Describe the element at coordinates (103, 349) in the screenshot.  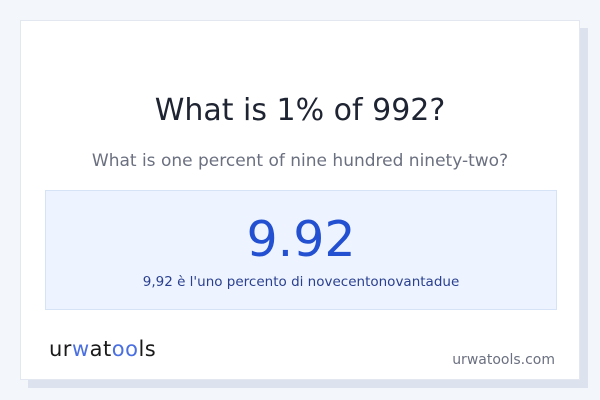
I see `urwatools-logo: urwatools` at that location.